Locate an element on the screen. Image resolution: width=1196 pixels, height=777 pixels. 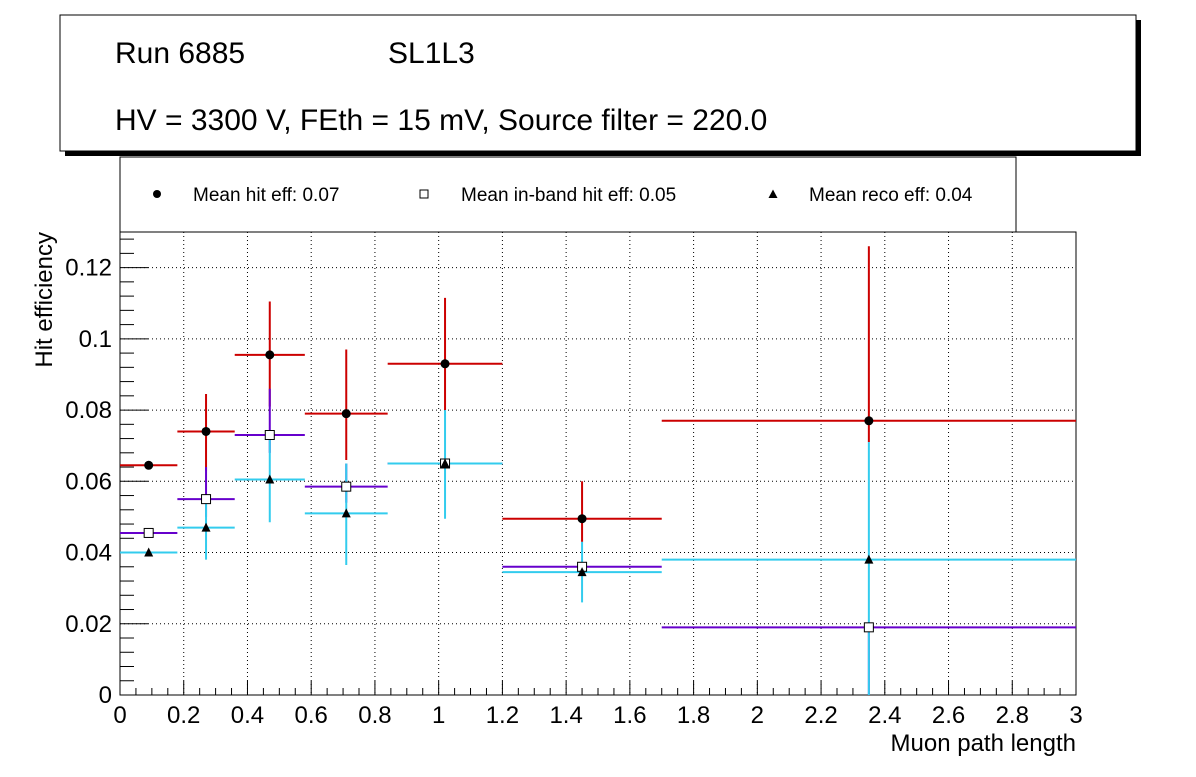
y-tick-label: 0.1 is located at coordinates (95, 339).